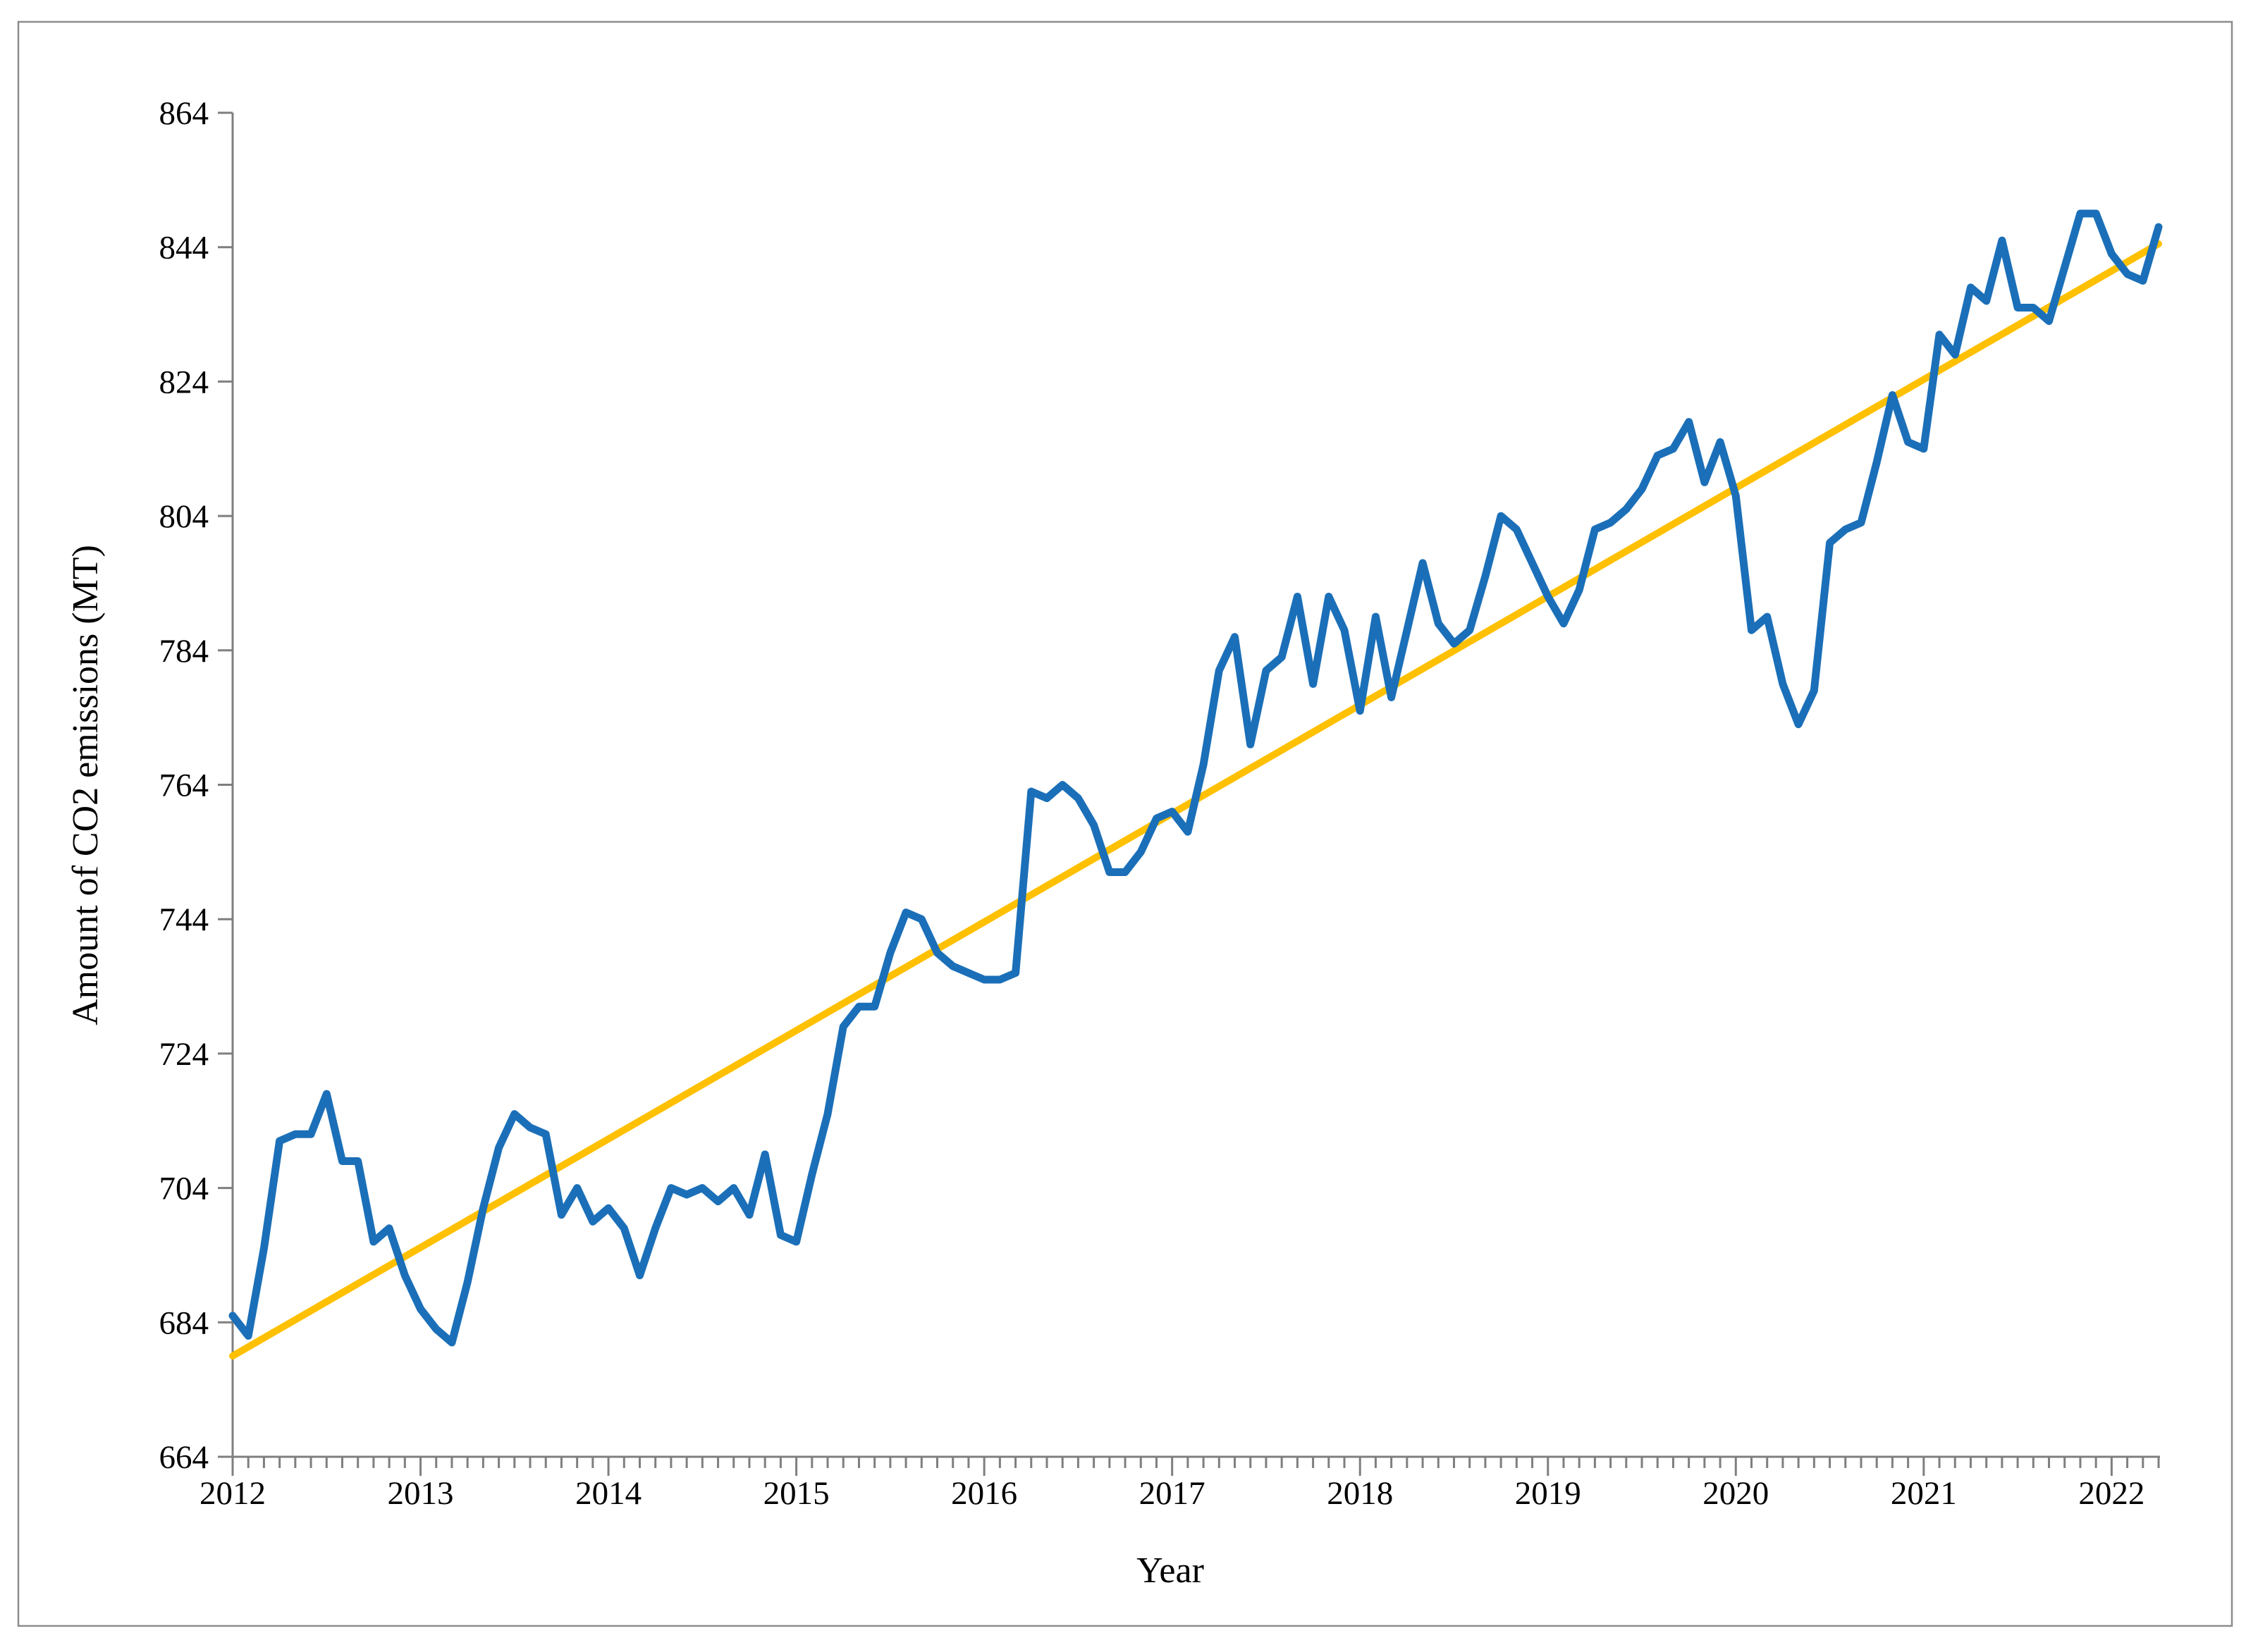  What do you see at coordinates (184, 651) in the screenshot?
I see `y-tick-label: 784` at bounding box center [184, 651].